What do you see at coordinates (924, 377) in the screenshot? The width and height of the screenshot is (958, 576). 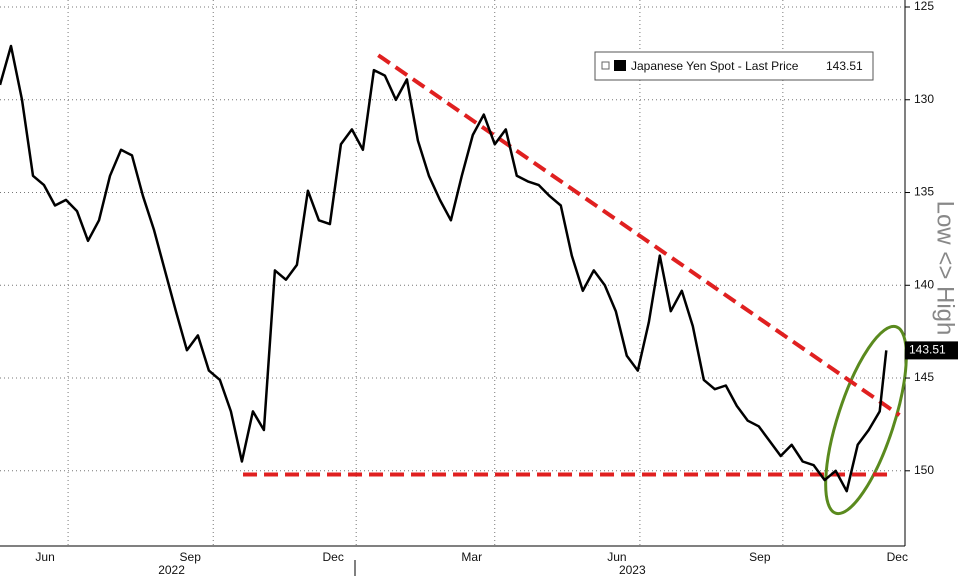 I see `y-tick-label: 145` at bounding box center [924, 377].